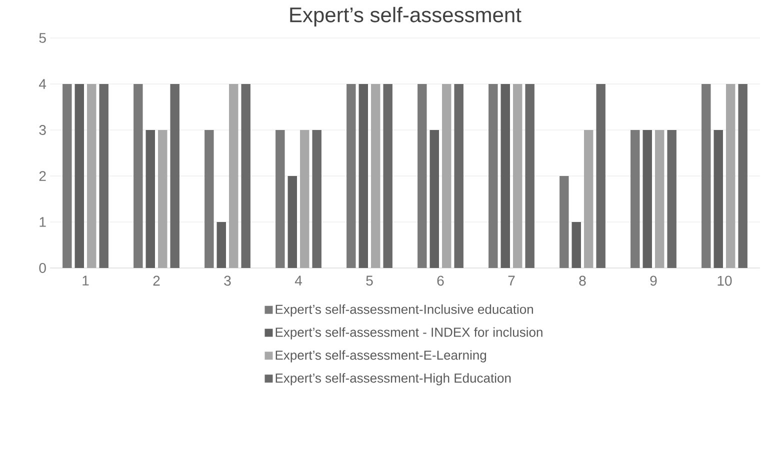 The width and height of the screenshot is (780, 473). Describe the element at coordinates (85, 281) in the screenshot. I see `x-tick-label: 1` at that location.